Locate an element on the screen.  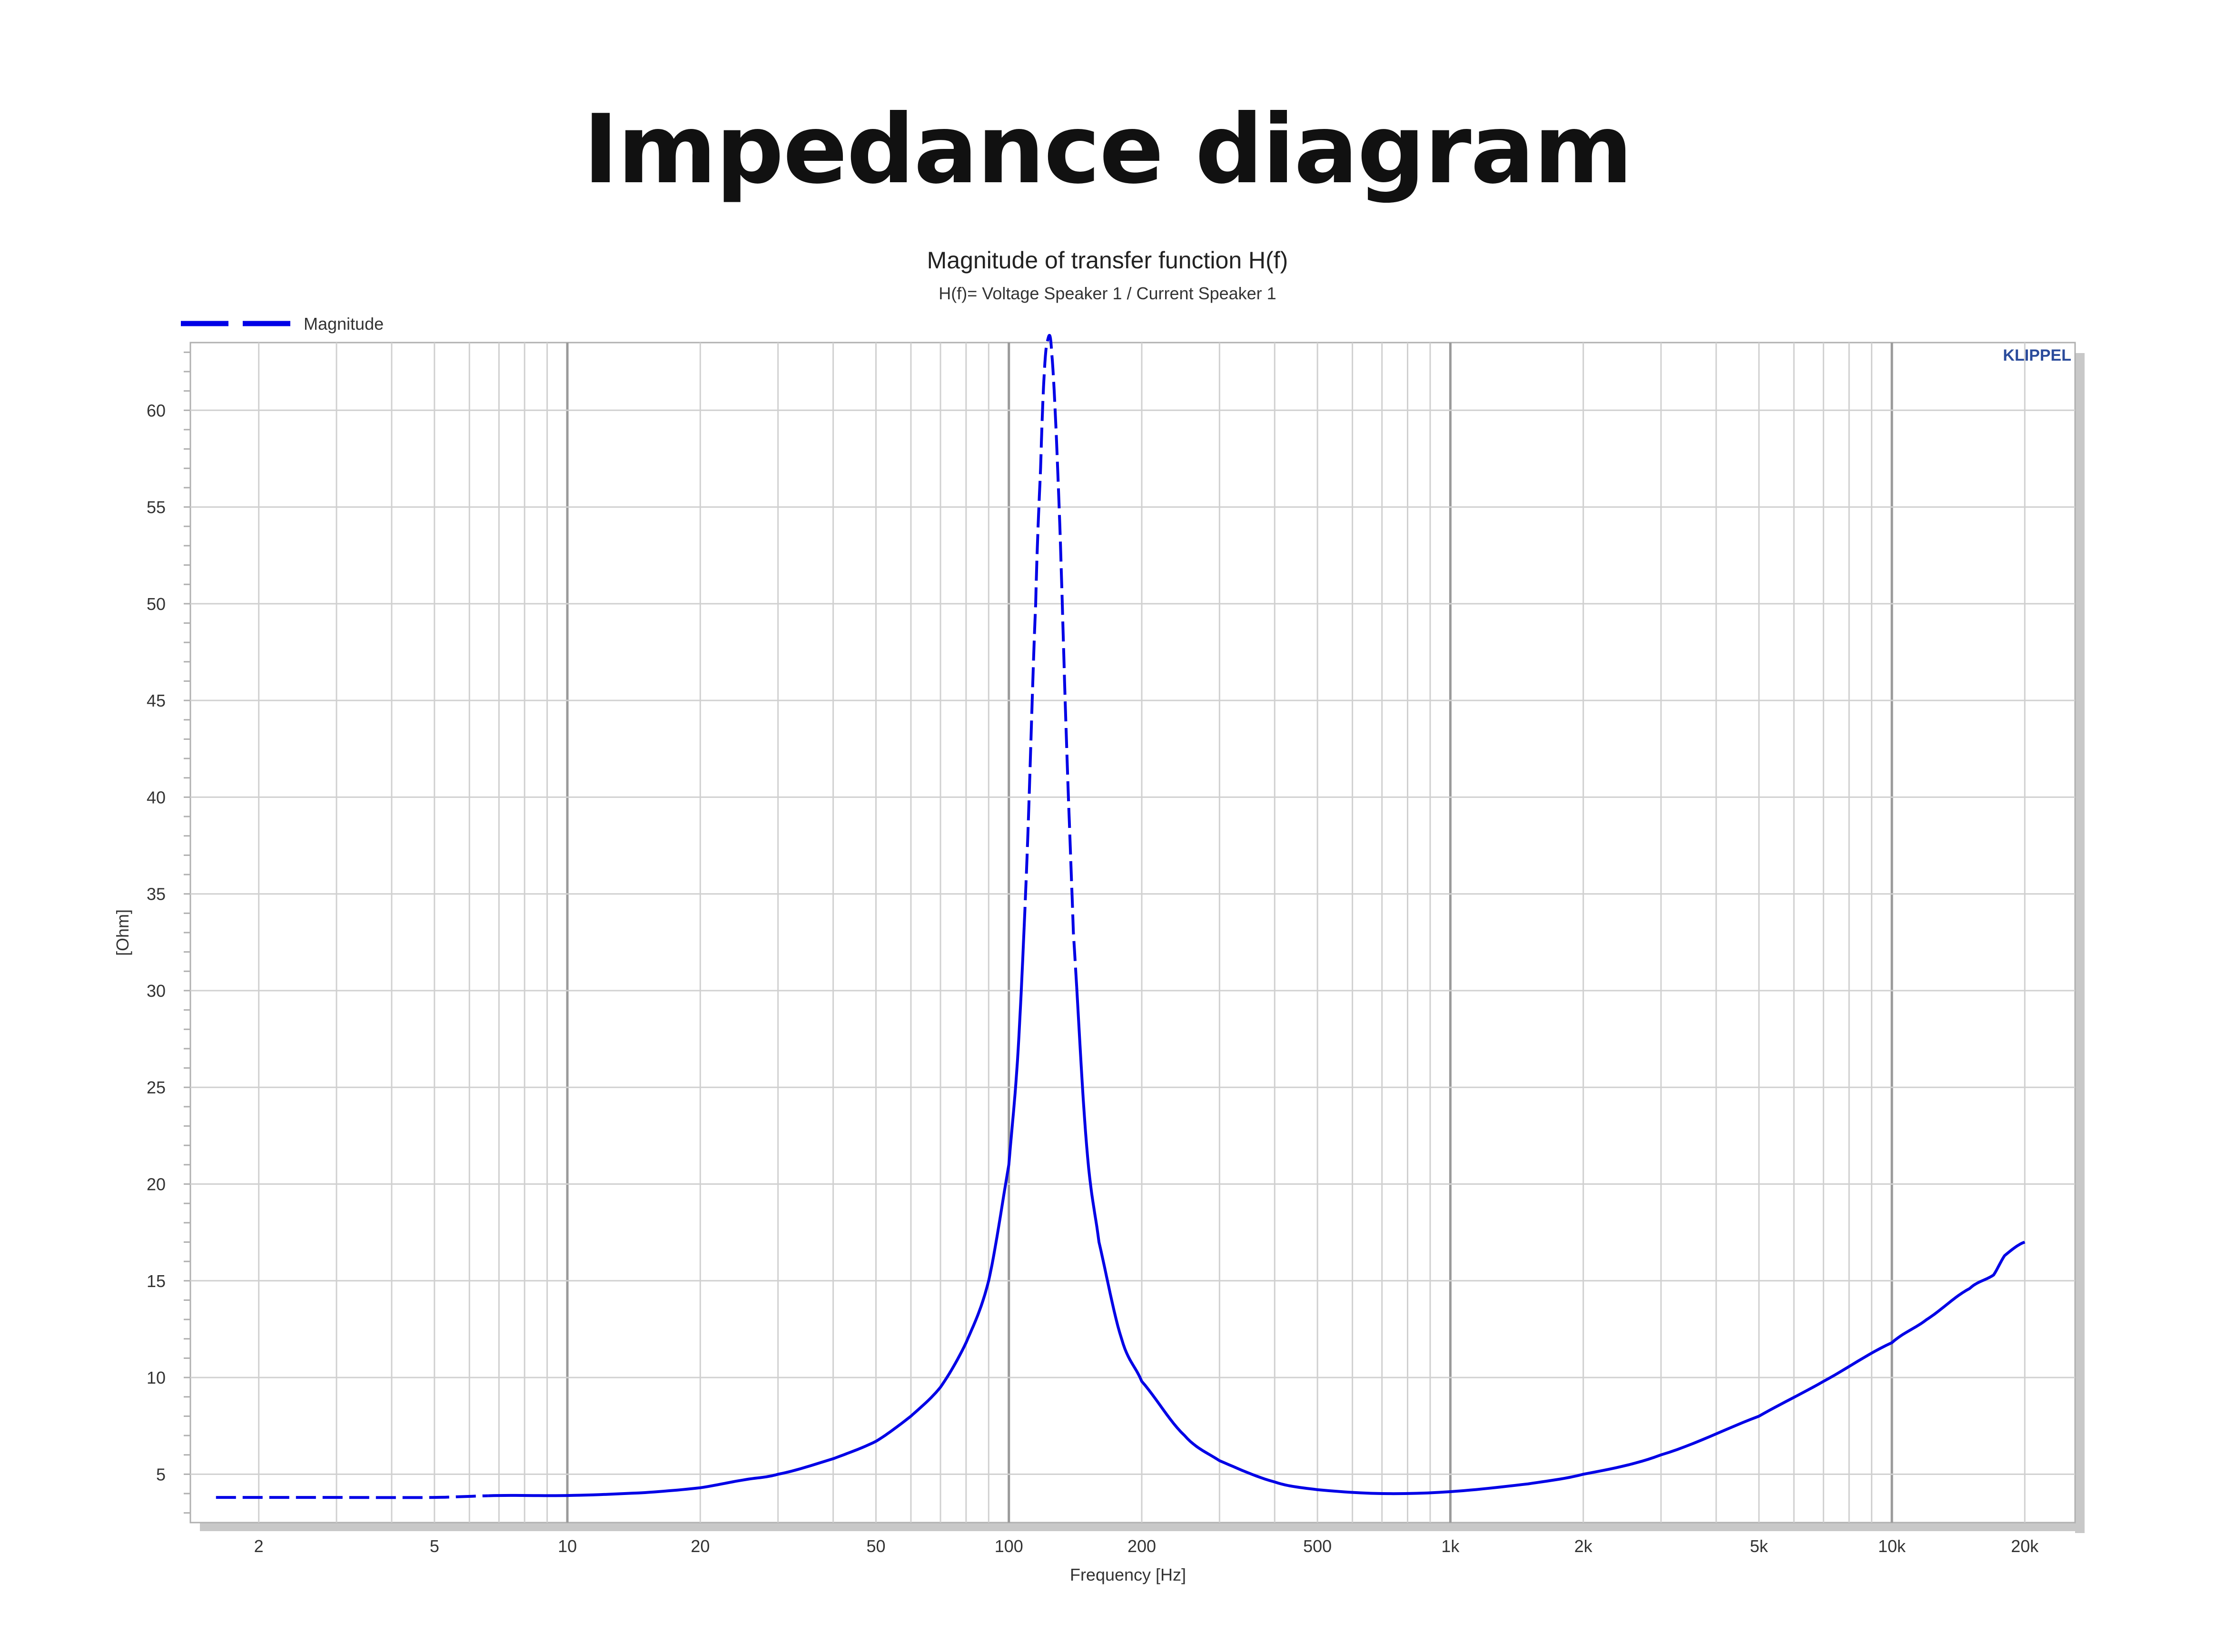
page-title: Impedance diagram is located at coordinates (1108, 150).